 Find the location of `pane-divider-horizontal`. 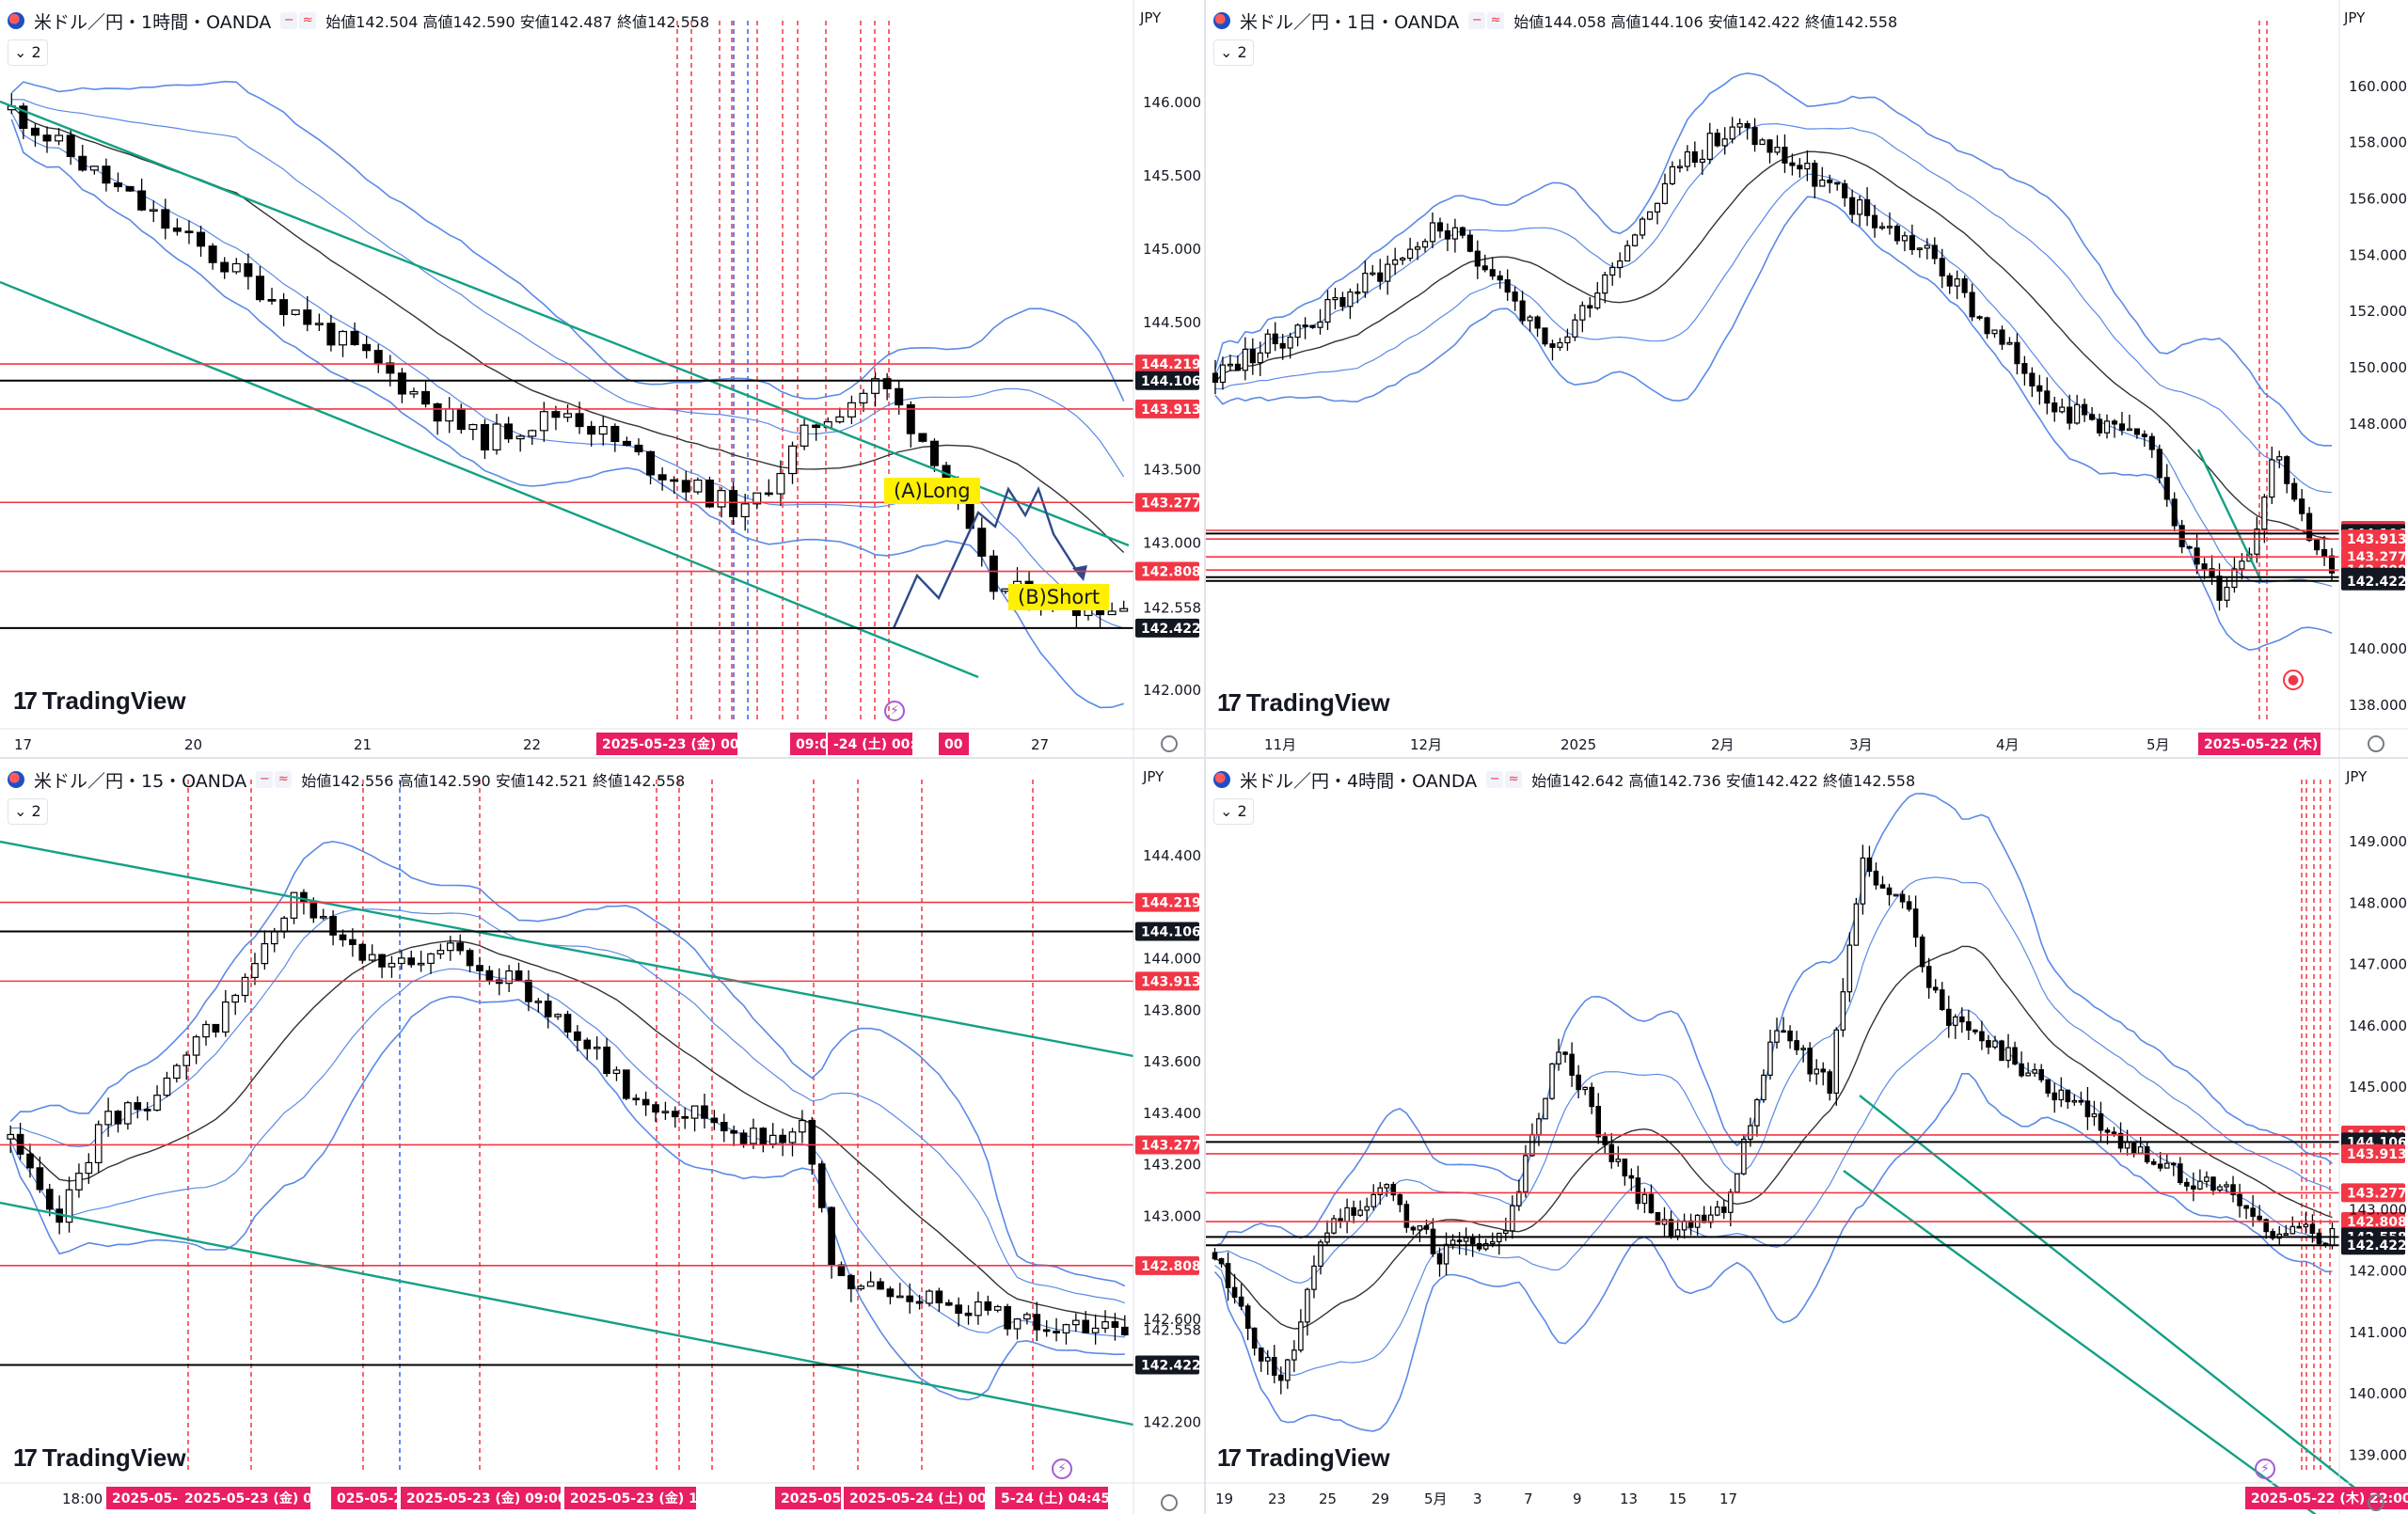

pane-divider-horizontal is located at coordinates (1204, 758).